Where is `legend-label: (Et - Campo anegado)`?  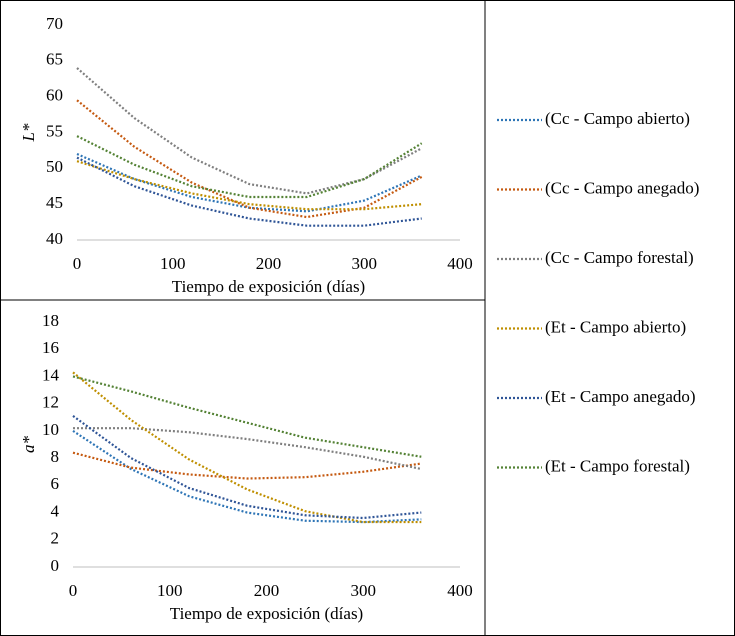
legend-label: (Et - Campo anegado) is located at coordinates (620, 396).